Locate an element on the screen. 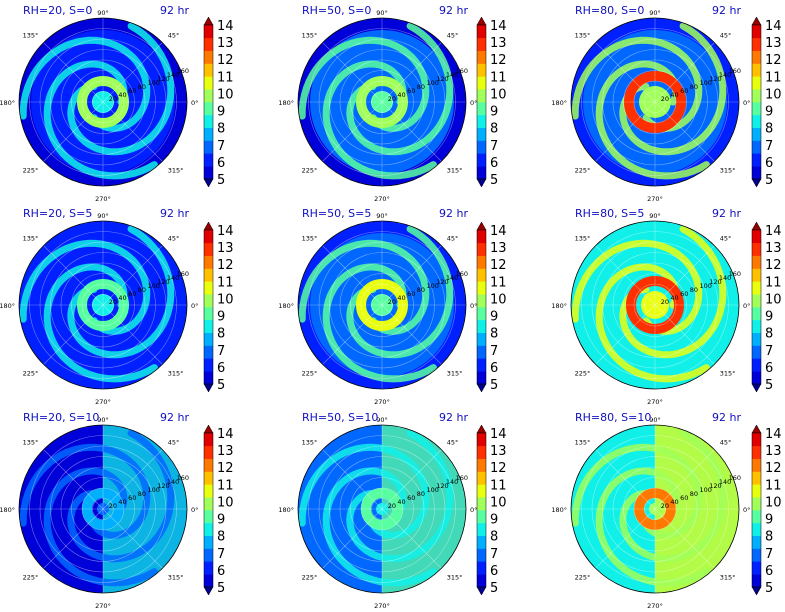  panel-title: RH=80, S=0 is located at coordinates (609, 10).